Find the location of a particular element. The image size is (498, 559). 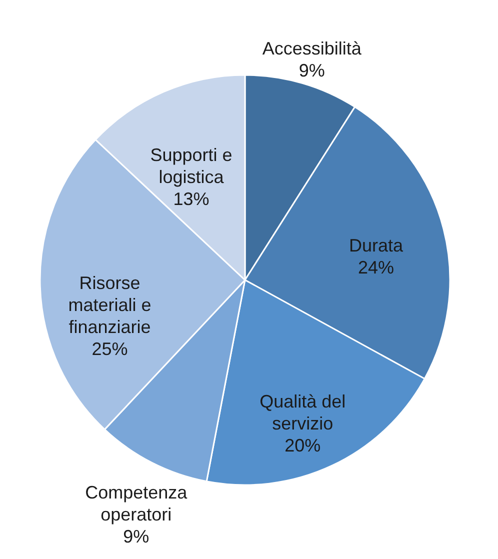

slice-label: Supporti e logistica is located at coordinates (191, 165).